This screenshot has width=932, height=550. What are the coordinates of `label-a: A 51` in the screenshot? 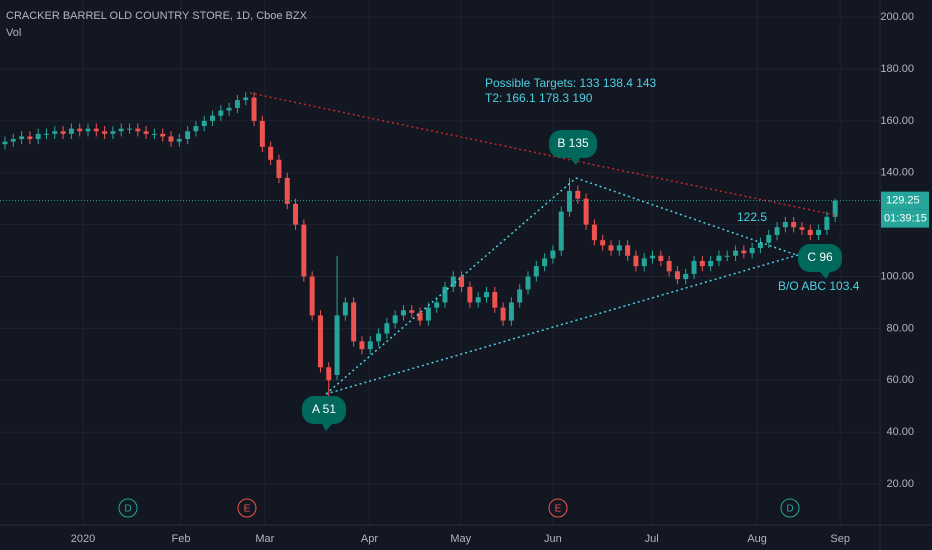 It's located at (324, 413).